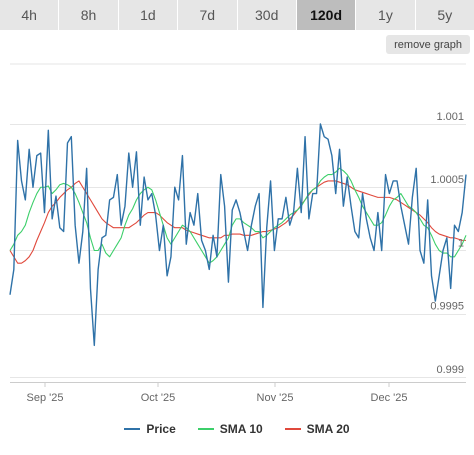 Image resolution: width=474 pixels, height=455 pixels. Describe the element at coordinates (328, 429) in the screenshot. I see `legend-label: SMA 20` at that location.